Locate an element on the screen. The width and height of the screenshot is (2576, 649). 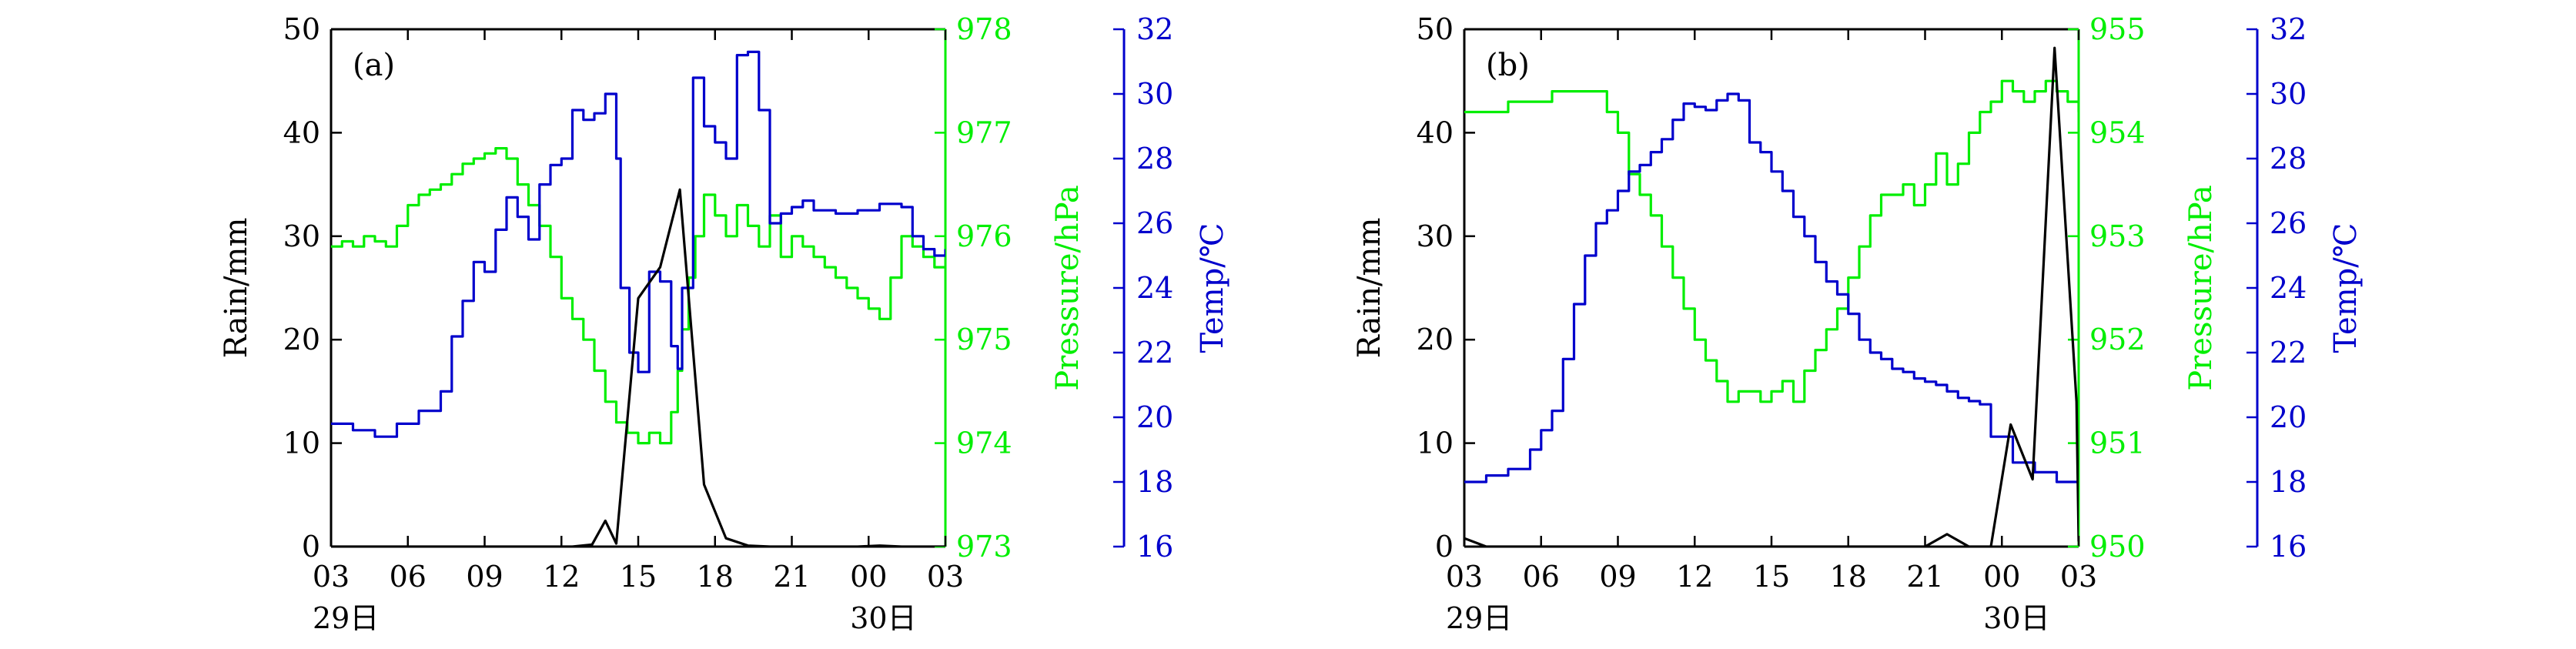
pressure-tick-label: 977 is located at coordinates (984, 132).